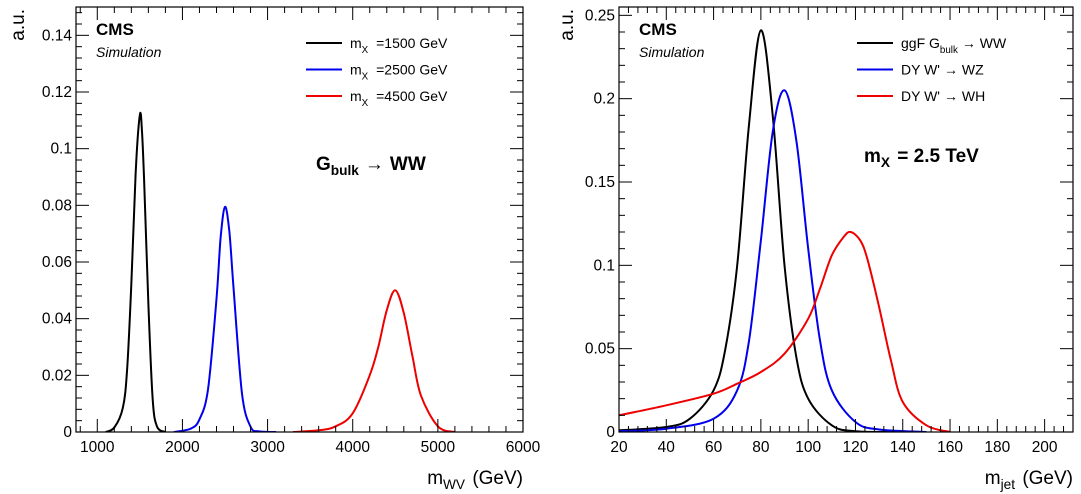  Describe the element at coordinates (950, 447) in the screenshot. I see `x-tick-label: 160` at that location.